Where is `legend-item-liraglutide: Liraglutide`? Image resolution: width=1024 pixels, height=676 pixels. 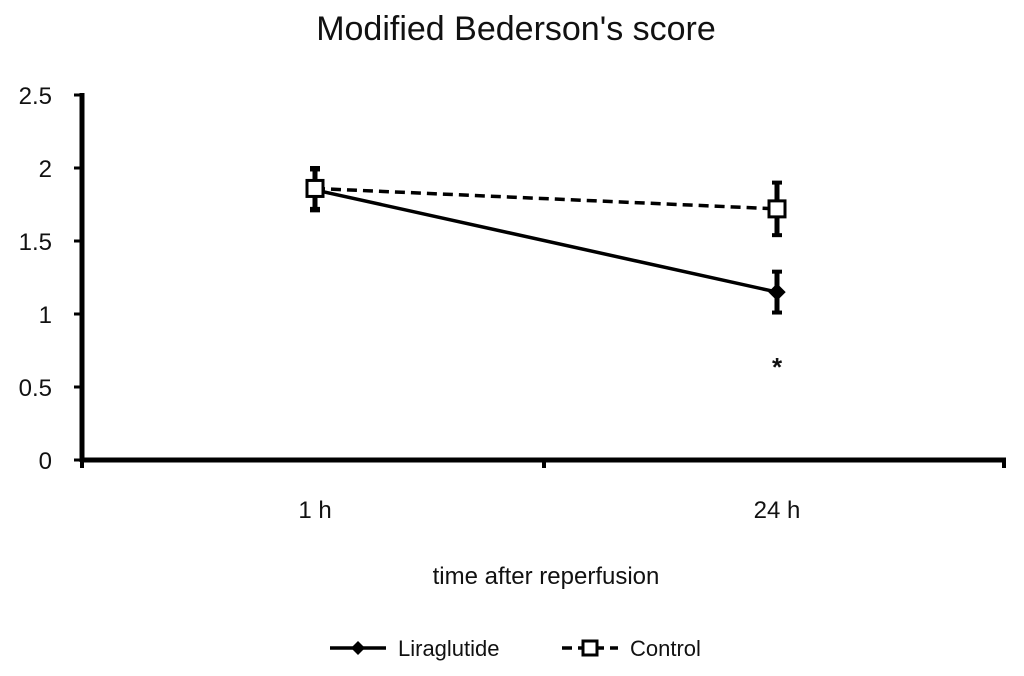 legend-item-liraglutide: Liraglutide is located at coordinates (415, 648).